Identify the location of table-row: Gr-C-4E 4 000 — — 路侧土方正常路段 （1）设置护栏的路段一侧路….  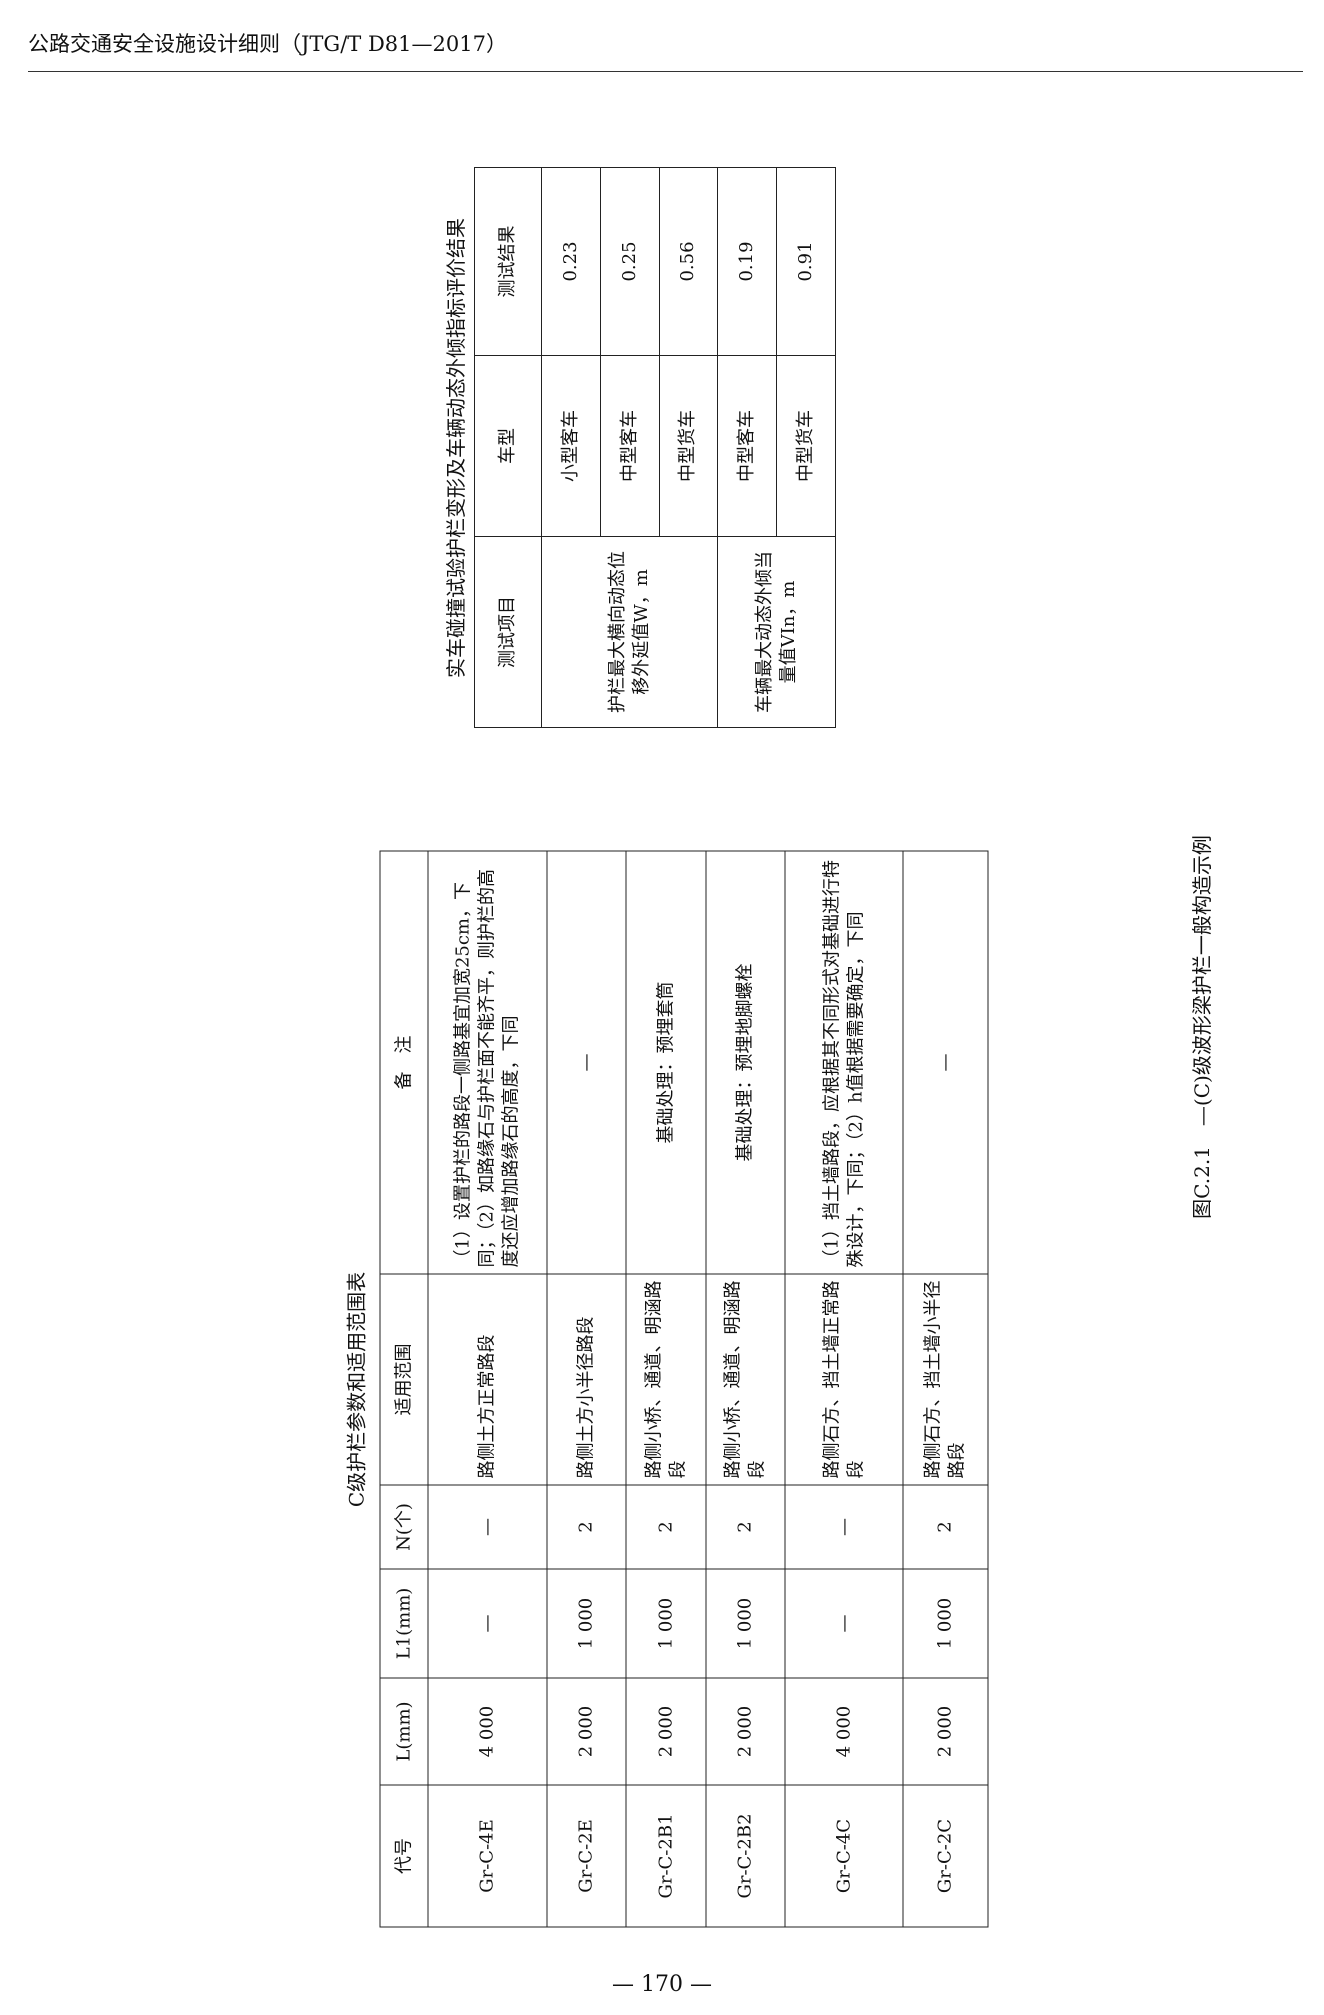
(487, 1388).